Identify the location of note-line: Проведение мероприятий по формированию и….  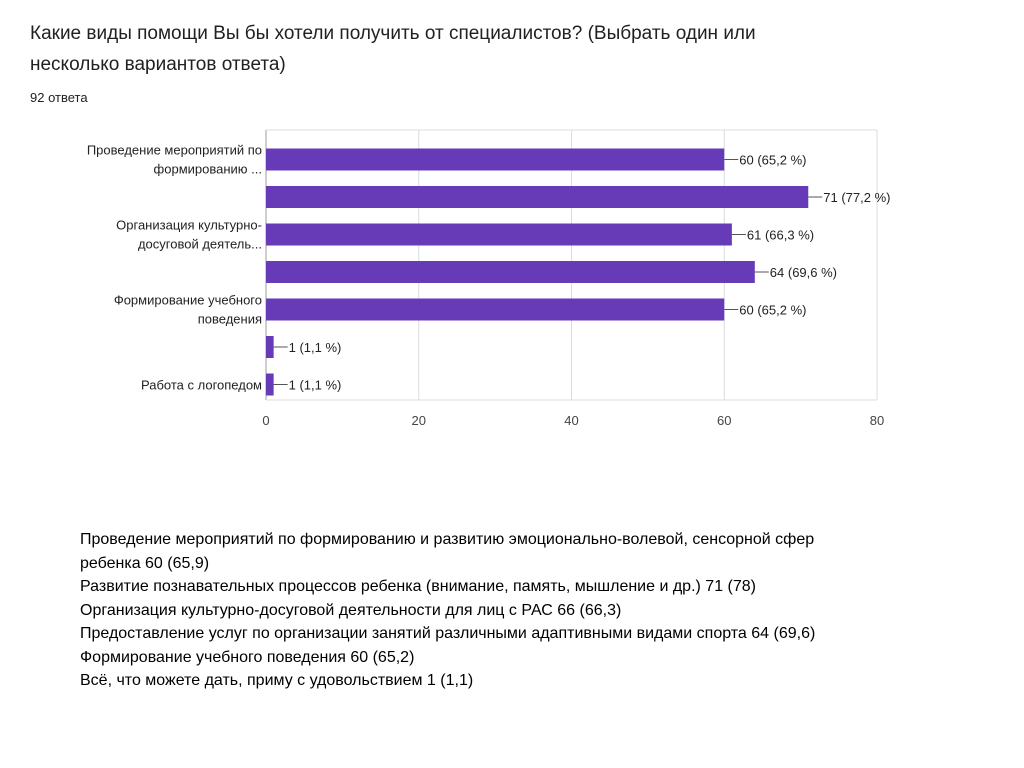
(447, 539).